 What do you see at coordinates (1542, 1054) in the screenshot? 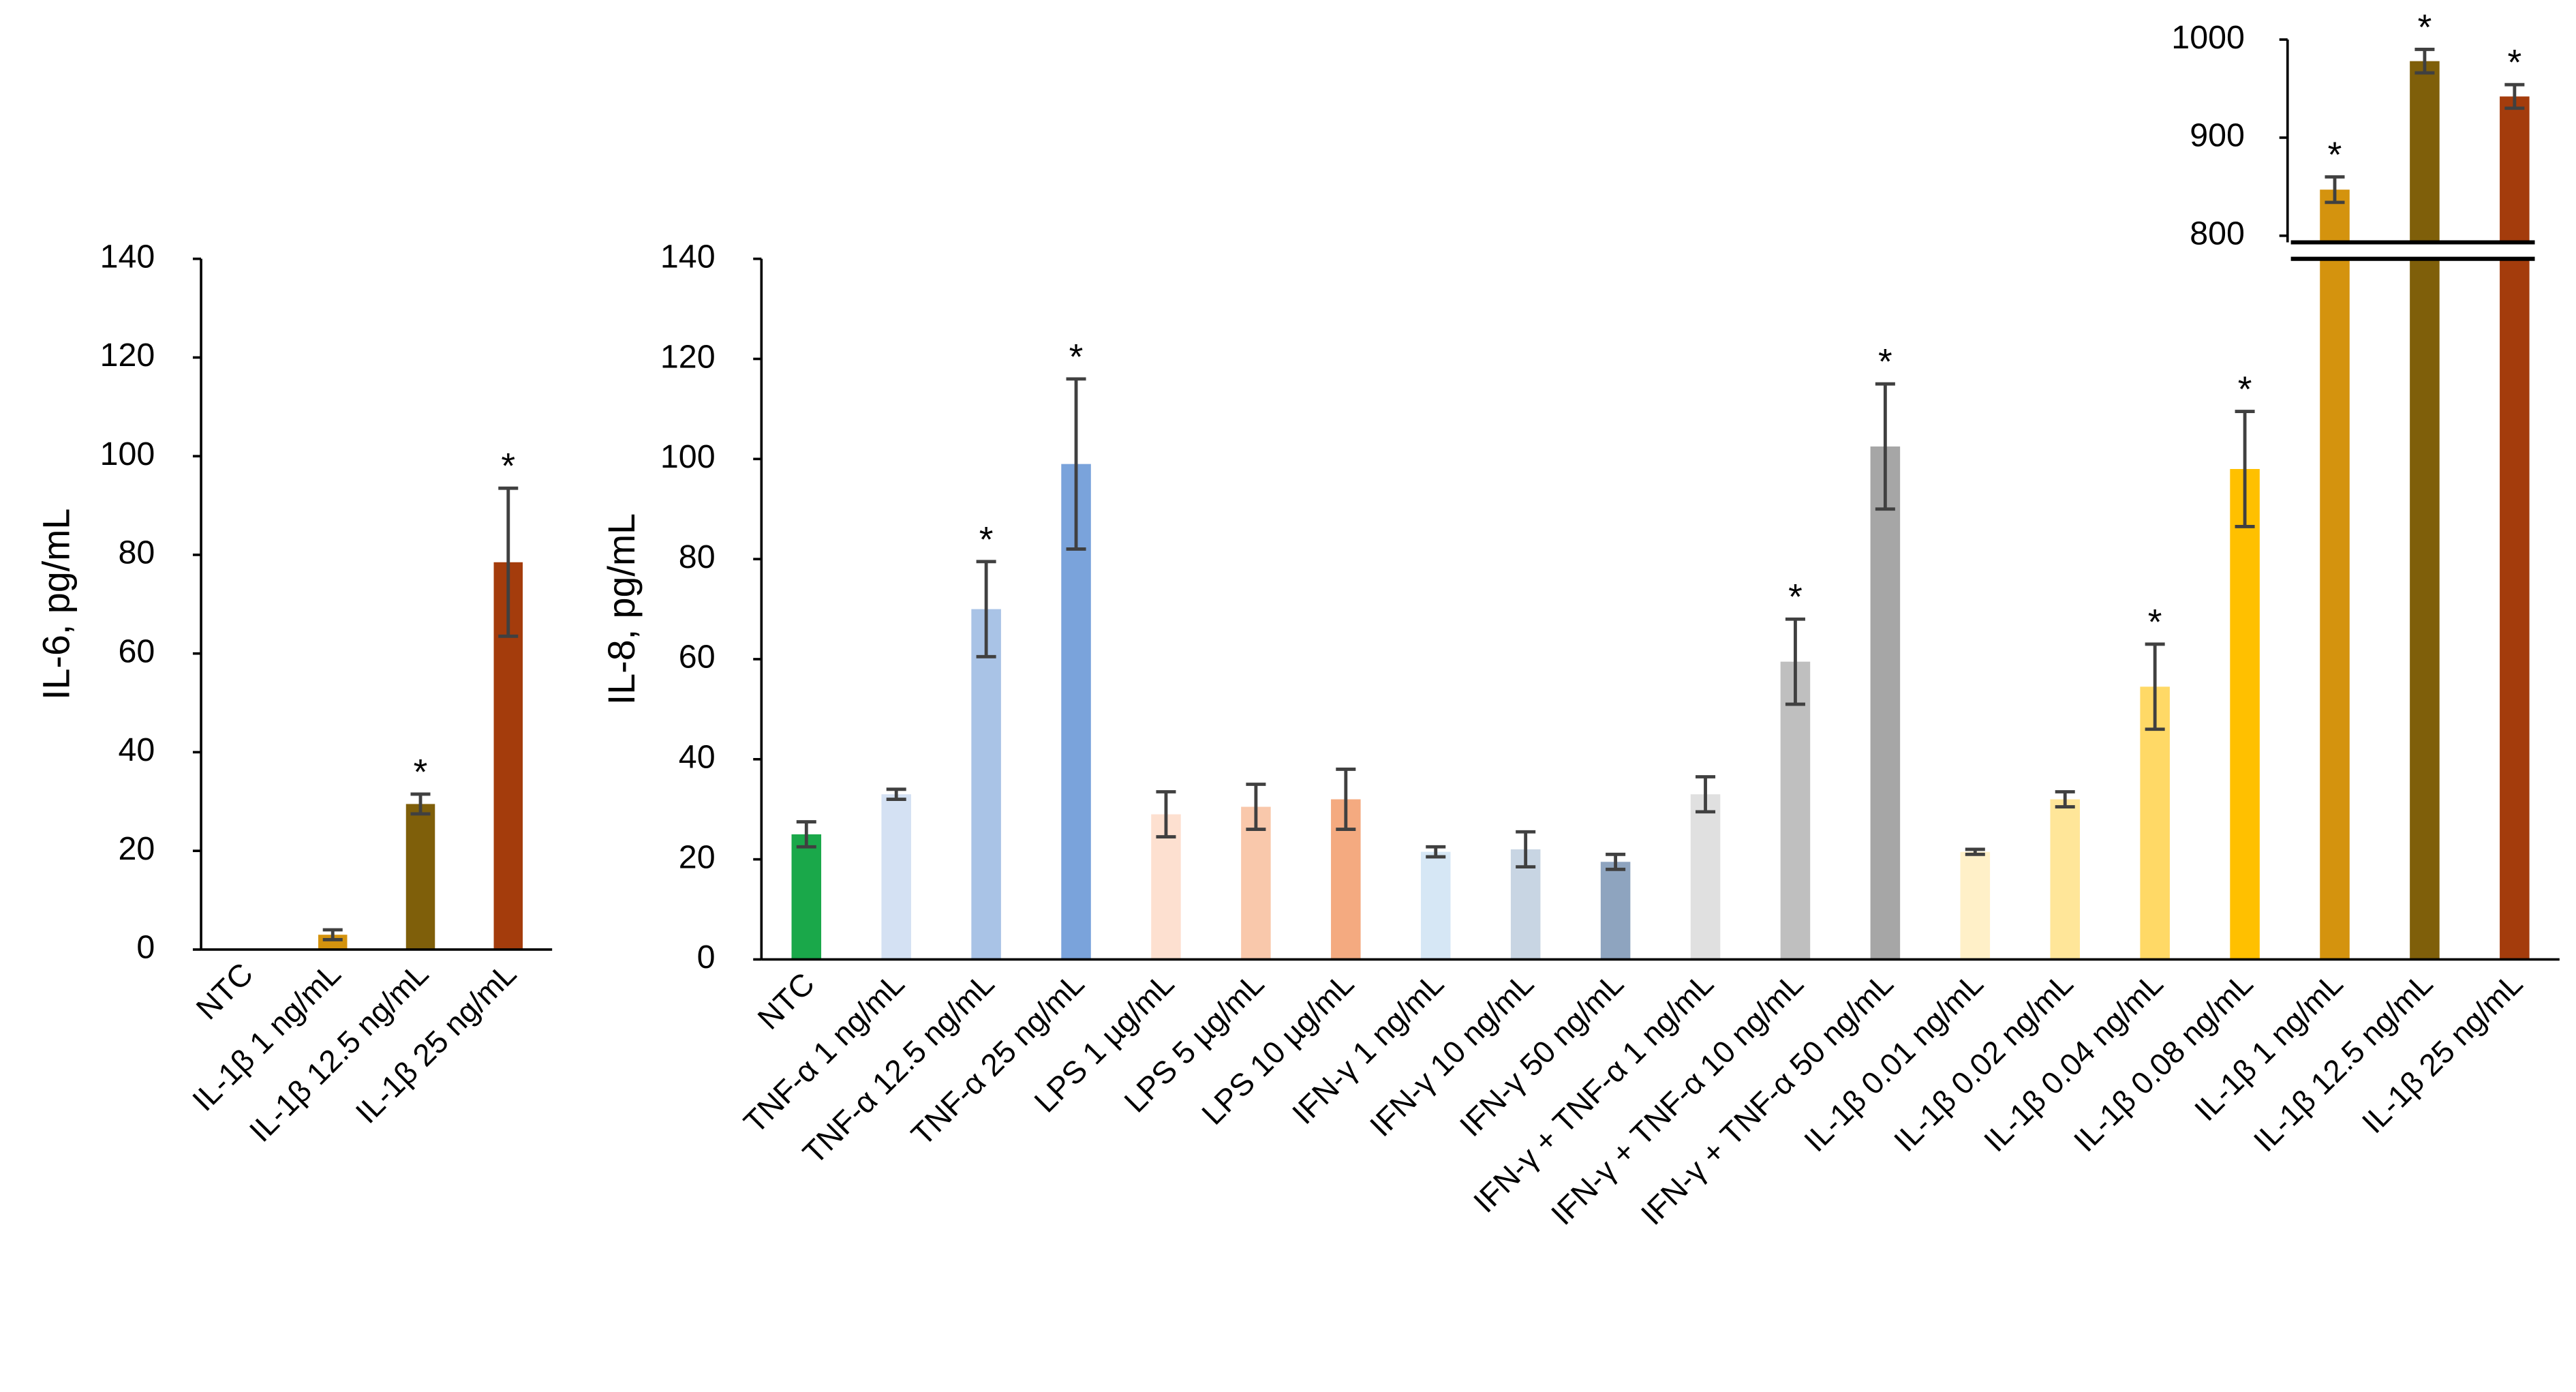
I see `x-tick-label: IFN-γ 50 ng/mL` at bounding box center [1542, 1054].